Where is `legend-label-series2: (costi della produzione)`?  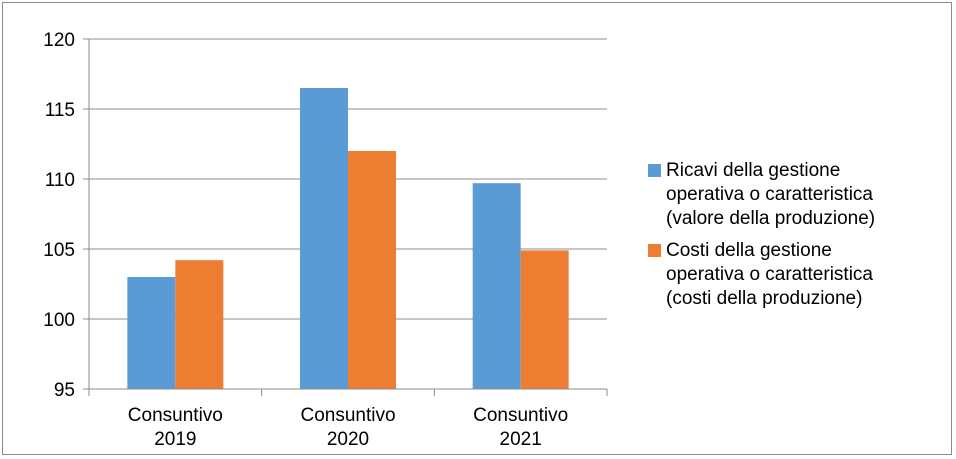
legend-label-series2: (costi della produzione) is located at coordinates (764, 298).